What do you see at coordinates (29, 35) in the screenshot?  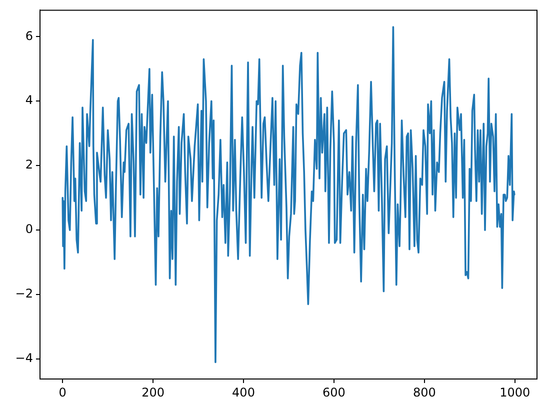 I see `y-tick-label: 6` at bounding box center [29, 35].